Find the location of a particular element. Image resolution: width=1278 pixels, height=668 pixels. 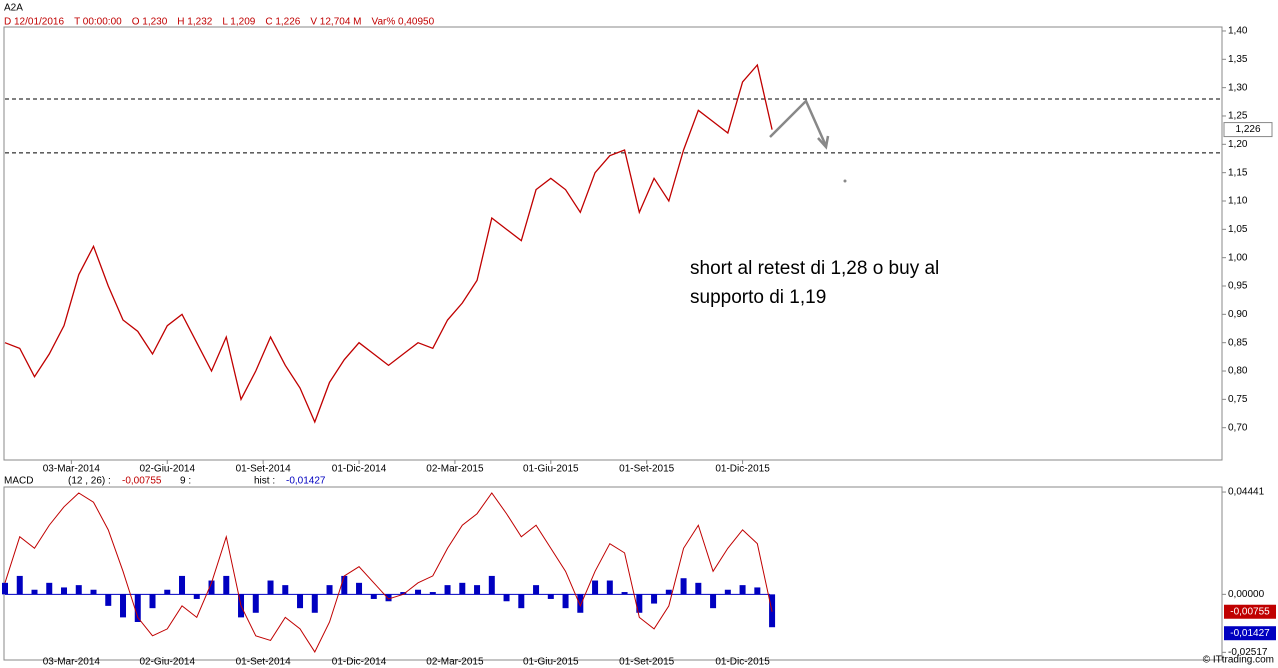

y-tick-label: 1,35 is located at coordinates (1238, 59).